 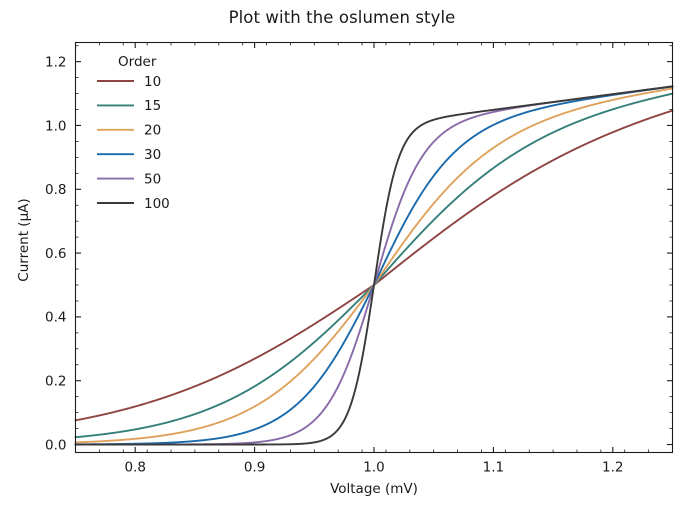 I want to click on x-tick-label: 0.9, so click(x=254, y=468).